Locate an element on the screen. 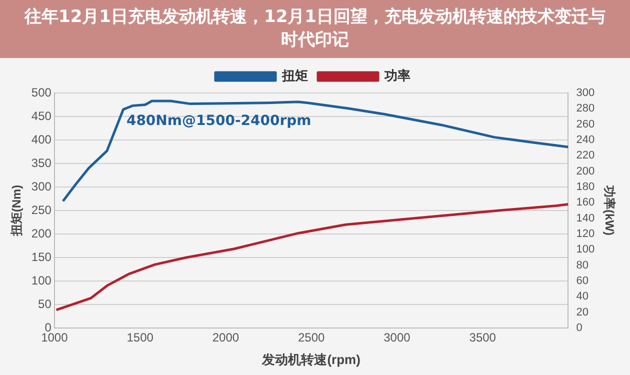  y2-tick-label: 40 is located at coordinates (582, 296).